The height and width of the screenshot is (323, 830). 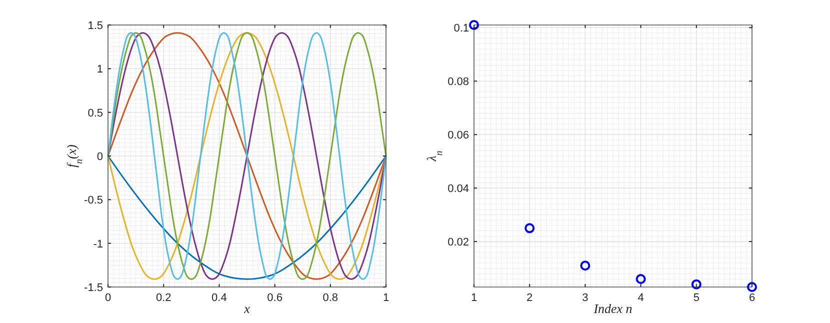 What do you see at coordinates (246, 308) in the screenshot?
I see `x-axis-title: x` at bounding box center [246, 308].